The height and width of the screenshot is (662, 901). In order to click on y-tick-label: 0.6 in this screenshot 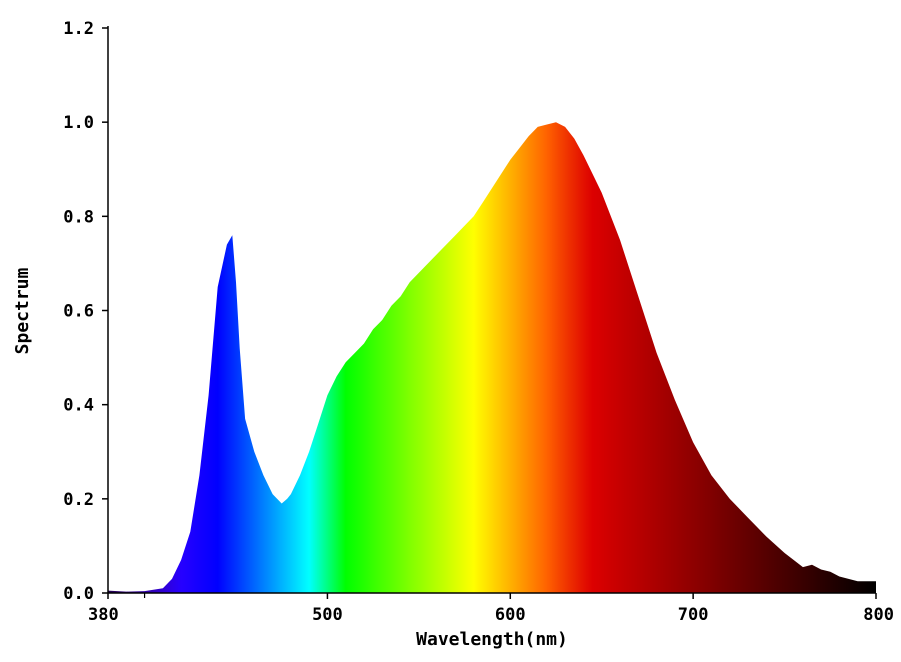, I will do `click(78, 312)`.